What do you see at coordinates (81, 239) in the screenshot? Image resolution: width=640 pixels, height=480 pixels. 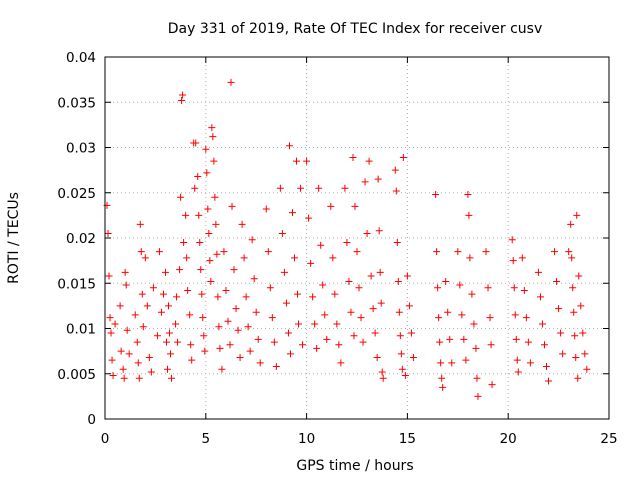 I see `y-tick-label: 0.02` at bounding box center [81, 239].